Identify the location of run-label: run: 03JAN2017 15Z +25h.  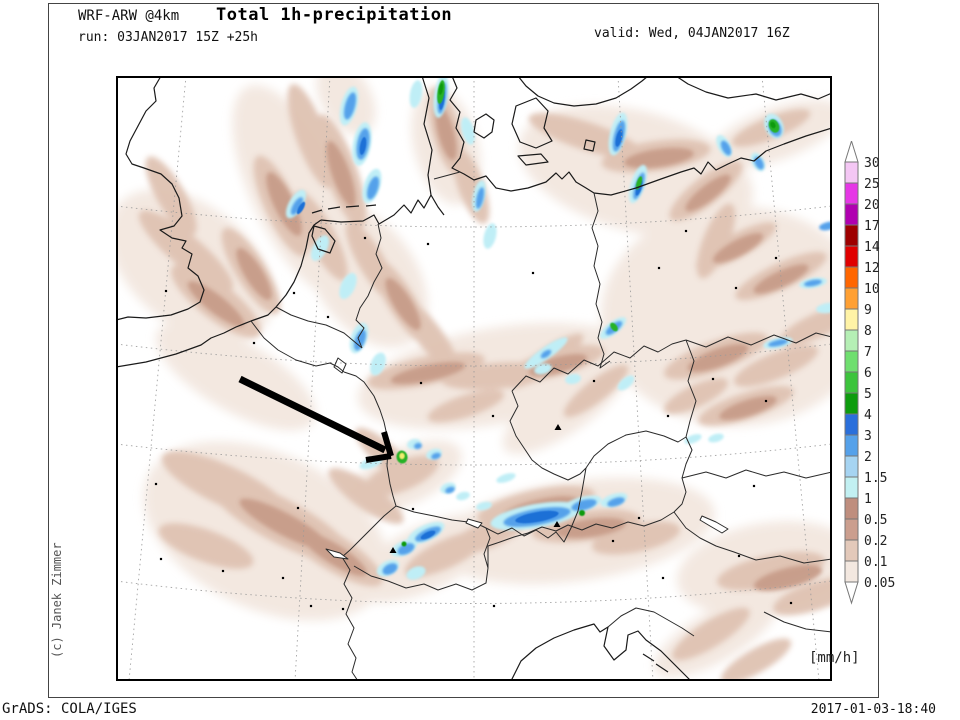
(168, 37).